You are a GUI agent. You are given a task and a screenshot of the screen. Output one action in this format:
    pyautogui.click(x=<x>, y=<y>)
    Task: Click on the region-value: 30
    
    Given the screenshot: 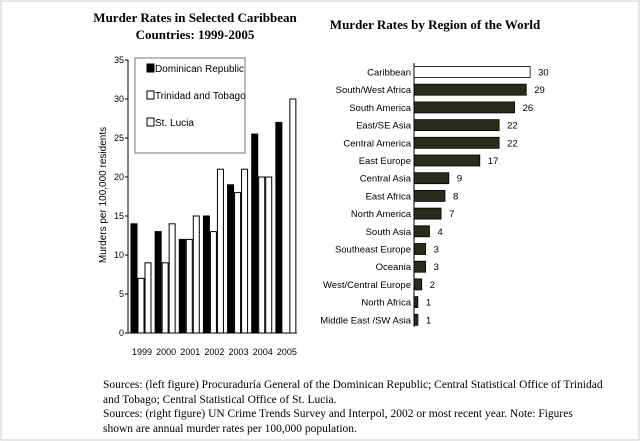 What is the action you would take?
    pyautogui.click(x=543, y=73)
    